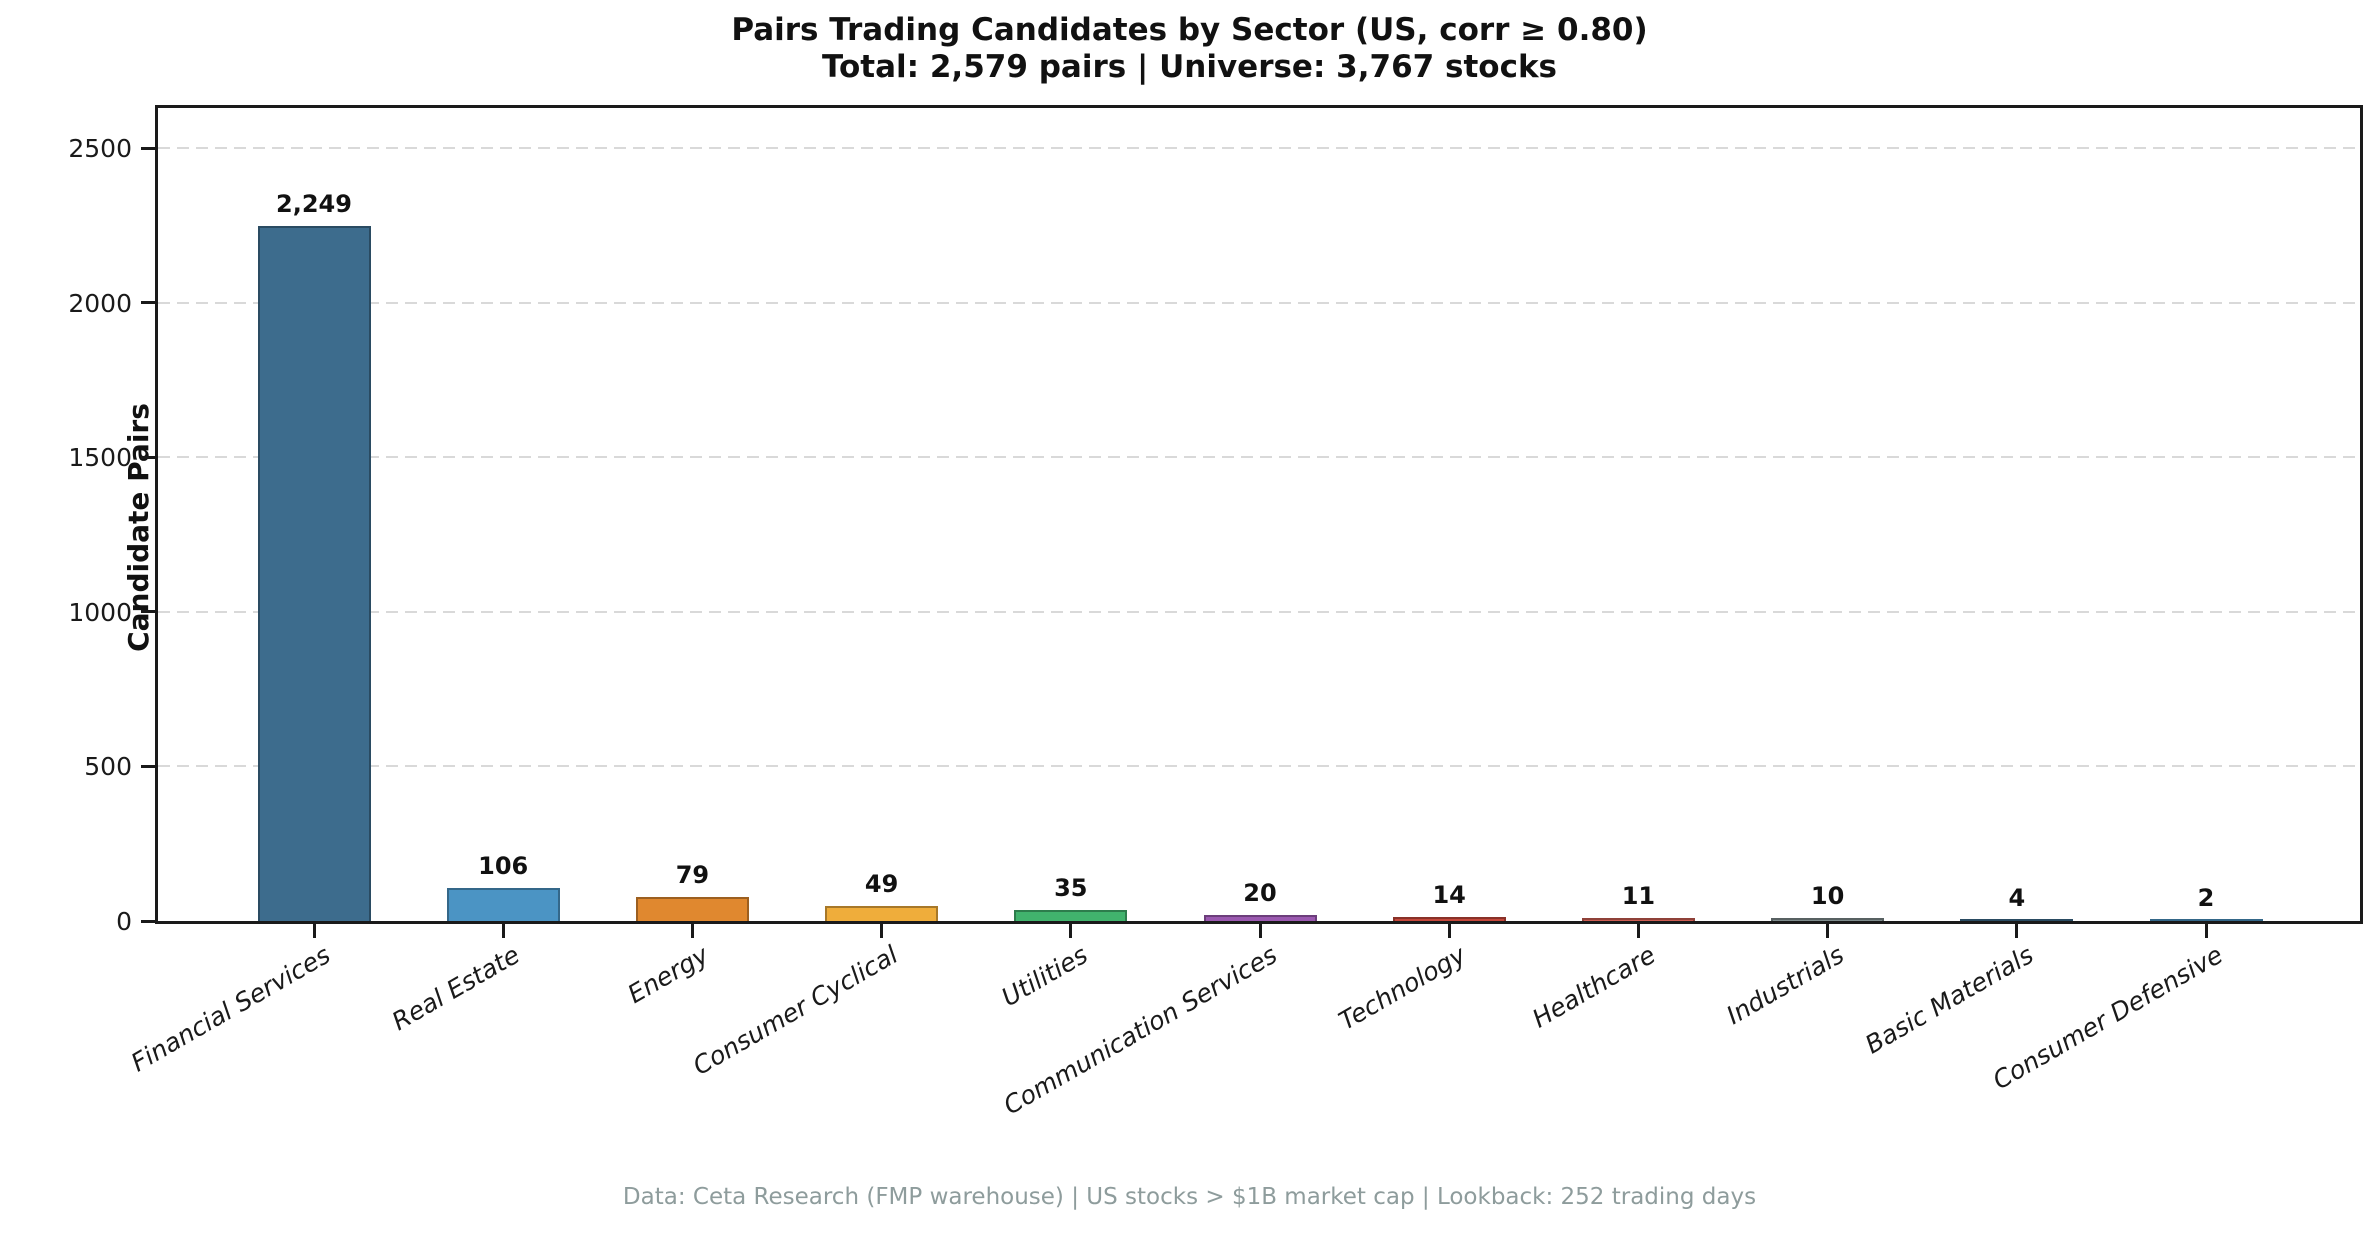 This screenshot has height=1239, width=2379. What do you see at coordinates (231, 1009) in the screenshot?
I see `x-tick-label-financial-services: Financial Services` at bounding box center [231, 1009].